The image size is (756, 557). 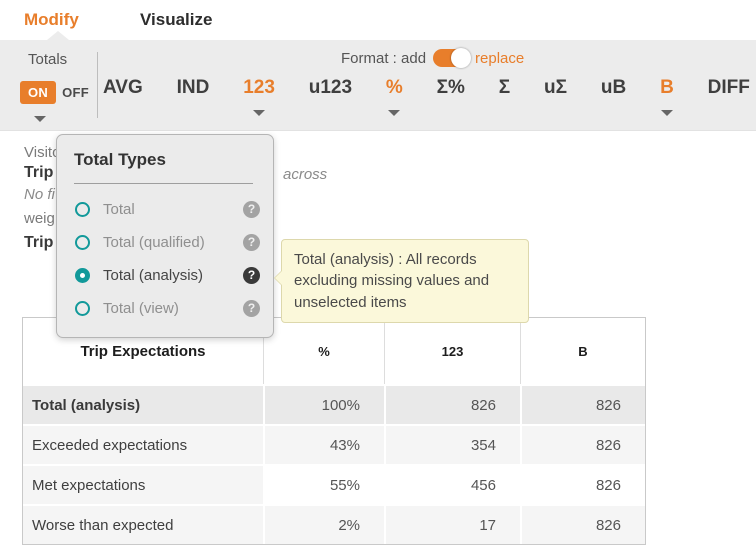 I want to click on table-row-exceeded: Exceeded expectations 43% 354 826, so click(x=334, y=445).